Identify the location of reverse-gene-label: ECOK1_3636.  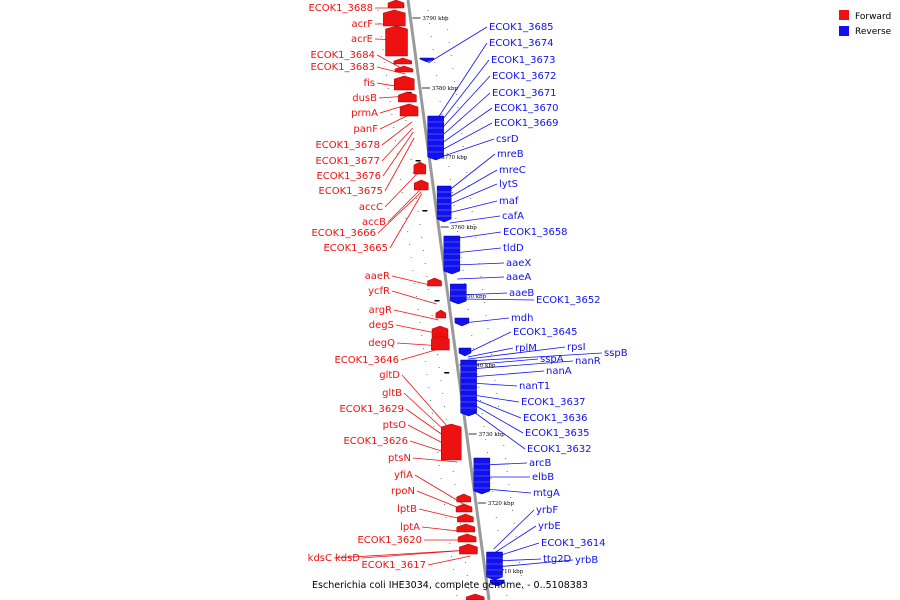
(555, 418).